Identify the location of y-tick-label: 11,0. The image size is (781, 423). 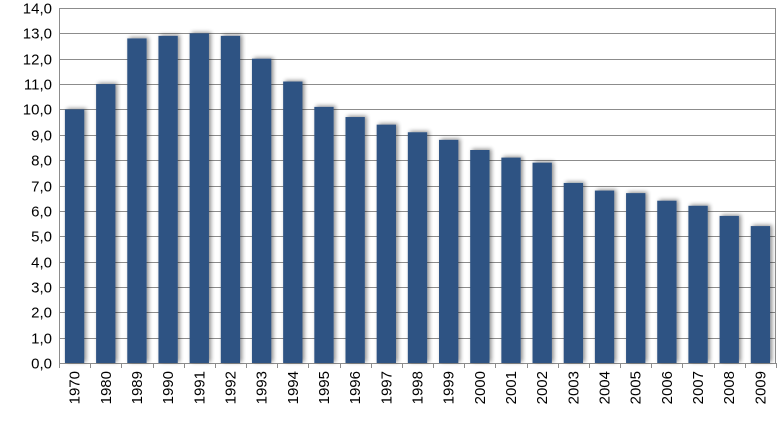
(38, 85).